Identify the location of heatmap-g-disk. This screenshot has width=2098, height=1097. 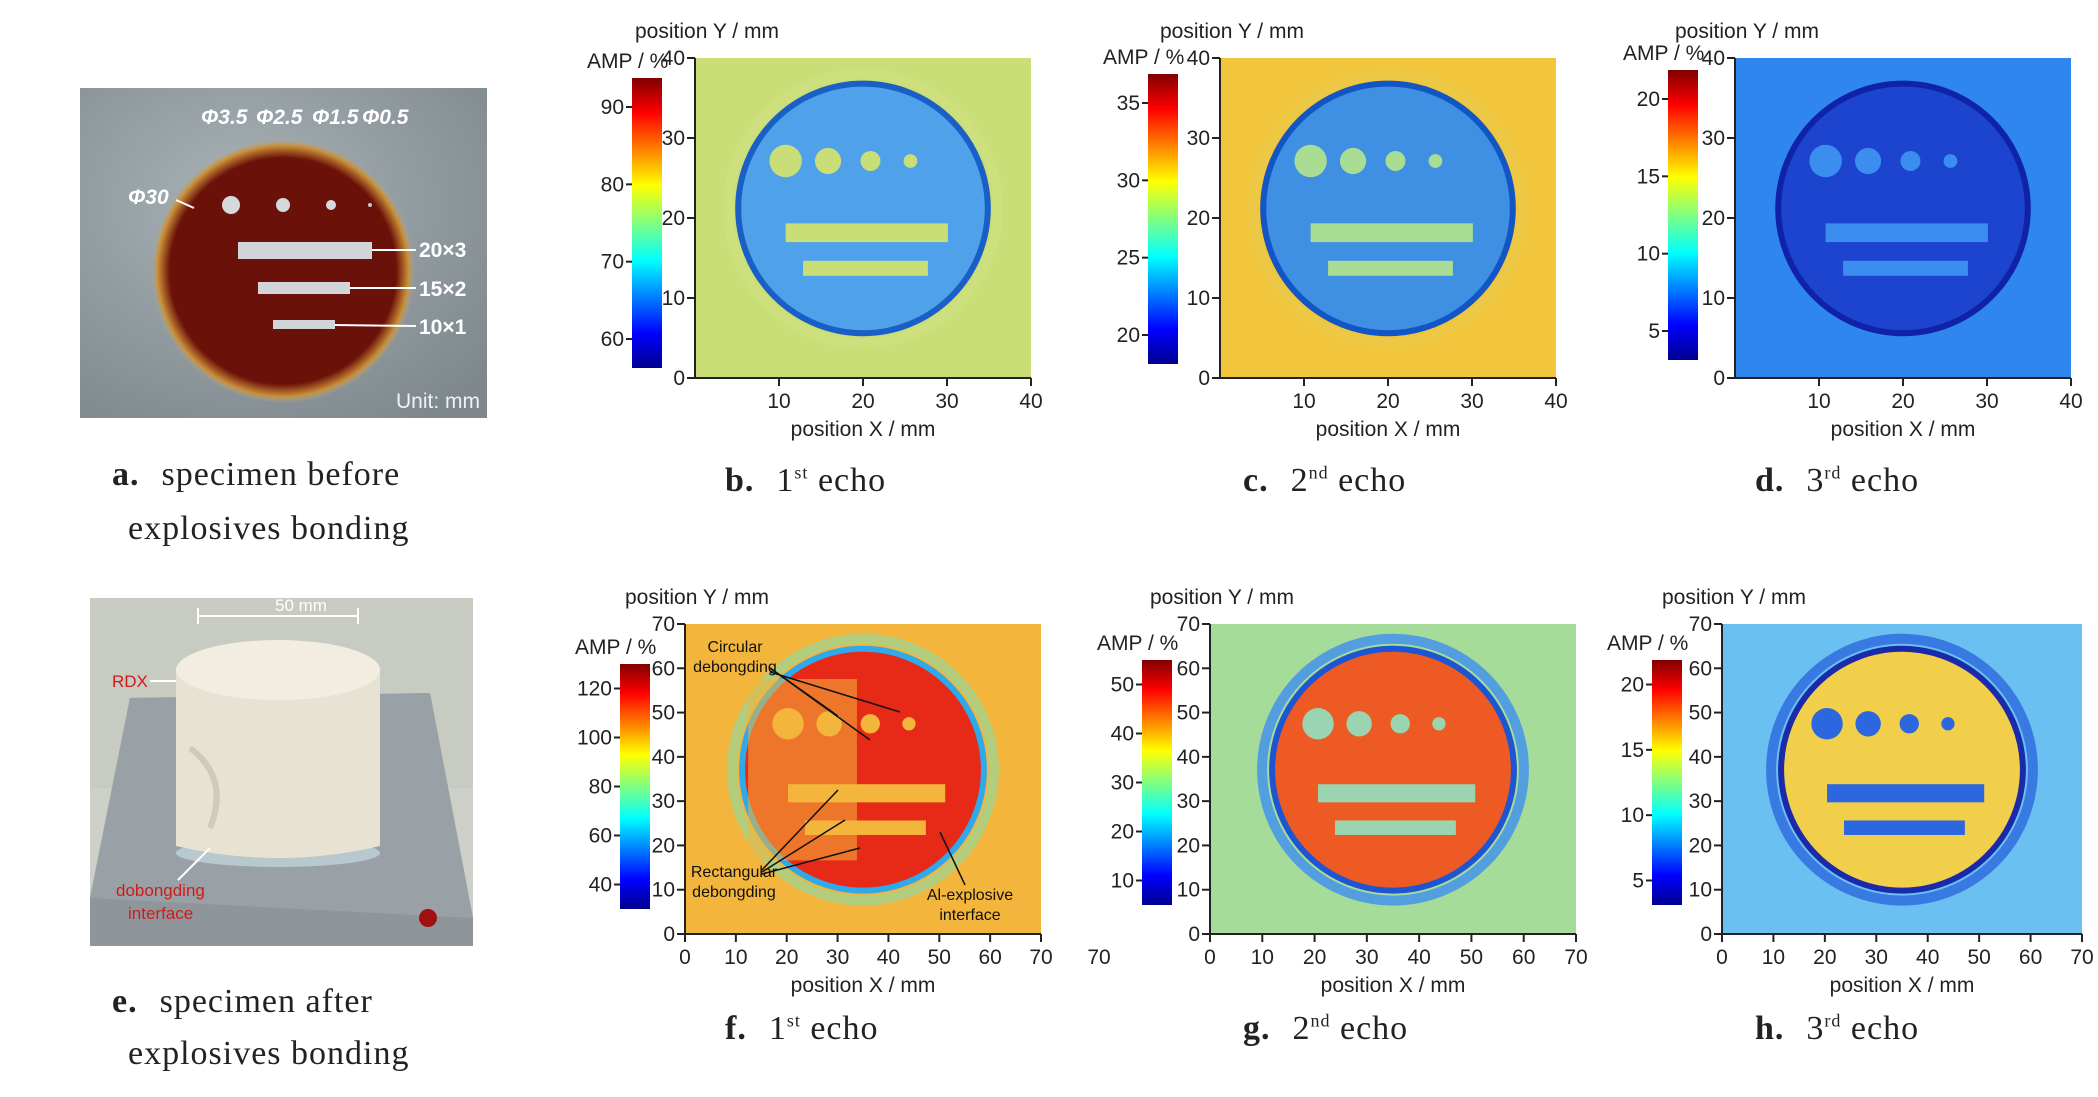
(1393, 769).